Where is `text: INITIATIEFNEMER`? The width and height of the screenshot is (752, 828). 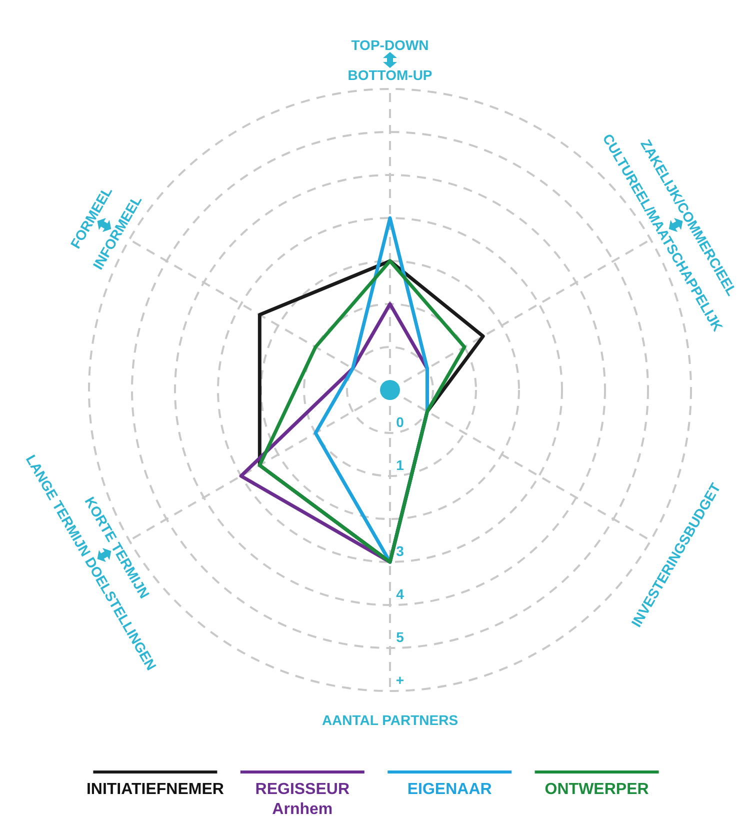
text: INITIATIEFNEMER is located at coordinates (155, 789).